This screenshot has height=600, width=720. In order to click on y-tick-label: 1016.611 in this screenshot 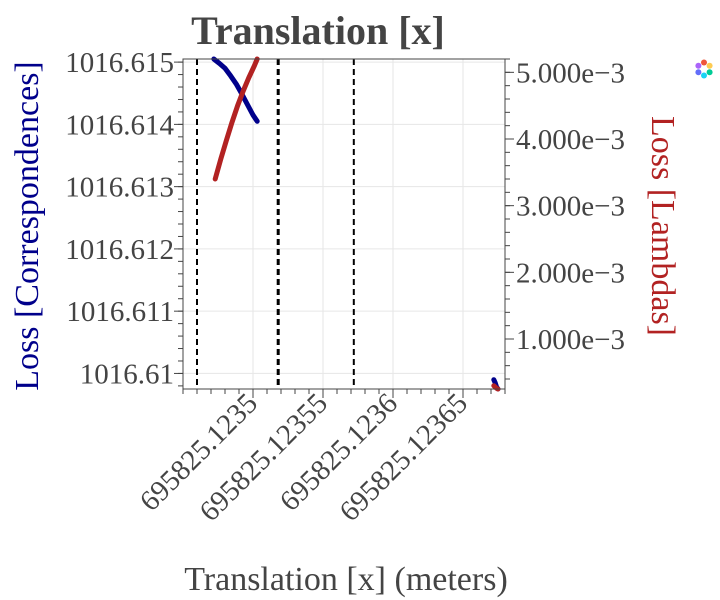, I will do `click(120, 312)`.